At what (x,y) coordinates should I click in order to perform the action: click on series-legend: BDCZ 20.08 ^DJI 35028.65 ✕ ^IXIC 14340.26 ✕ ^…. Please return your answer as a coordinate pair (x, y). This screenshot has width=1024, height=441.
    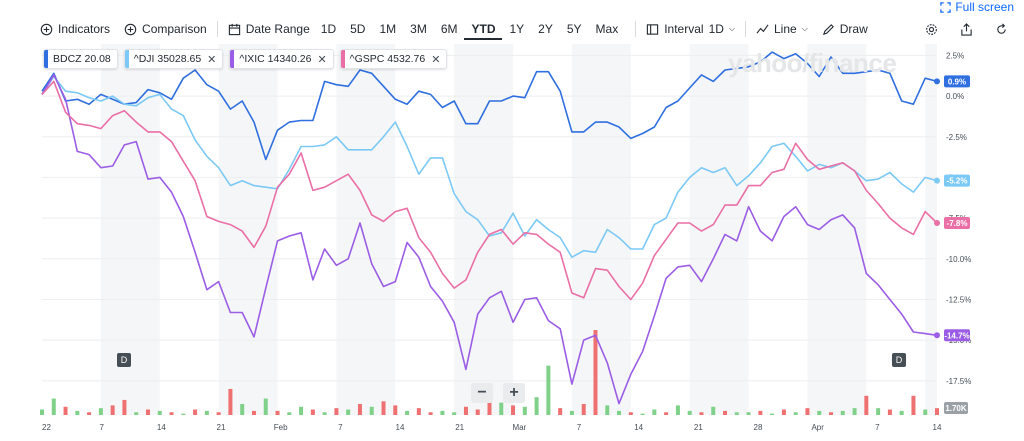
    Looking at the image, I should click on (245, 60).